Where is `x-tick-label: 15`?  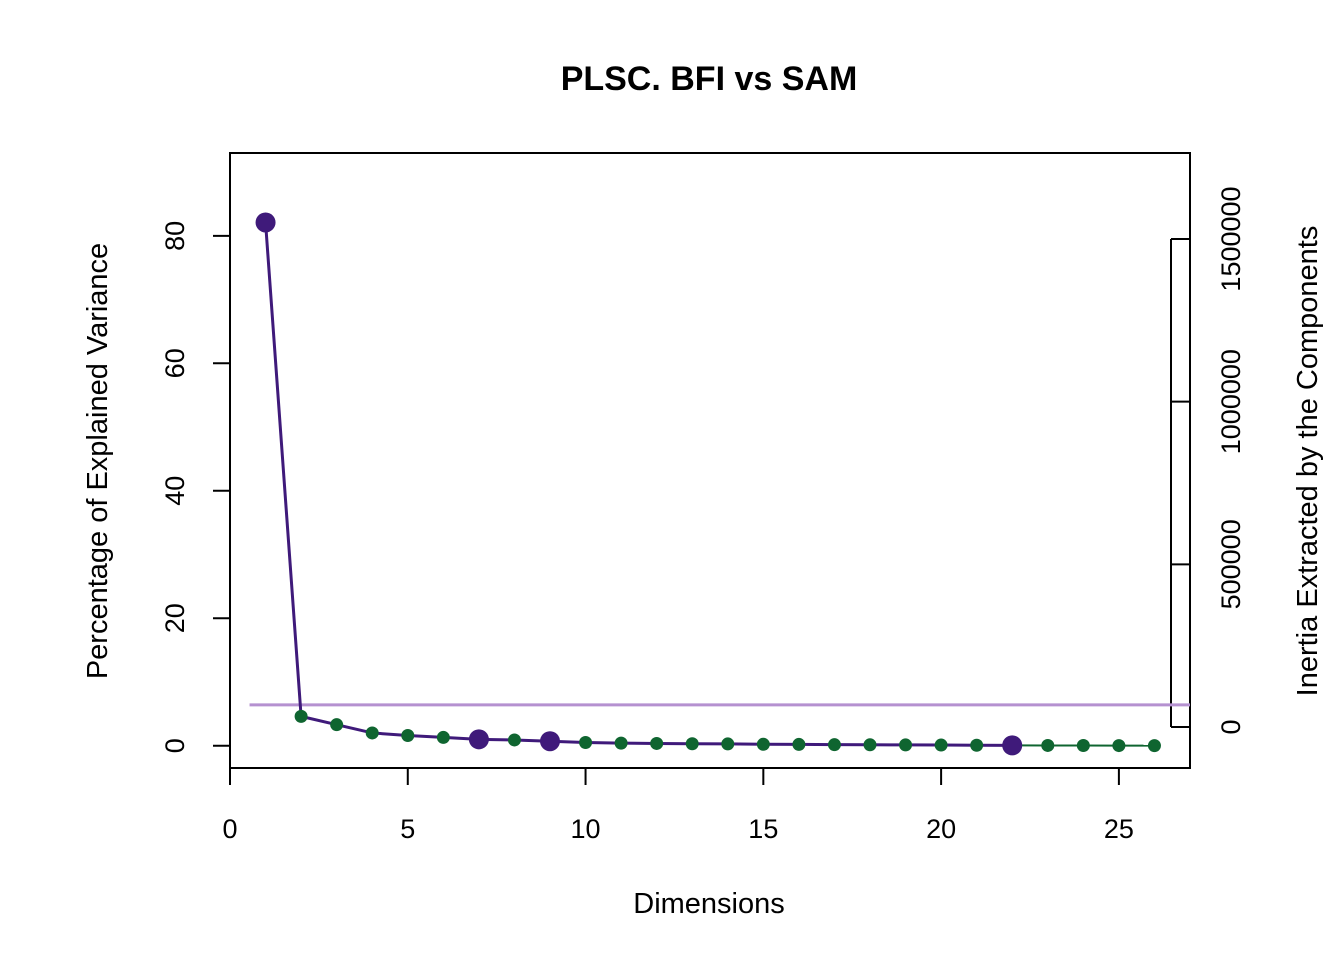 x-tick-label: 15 is located at coordinates (763, 829).